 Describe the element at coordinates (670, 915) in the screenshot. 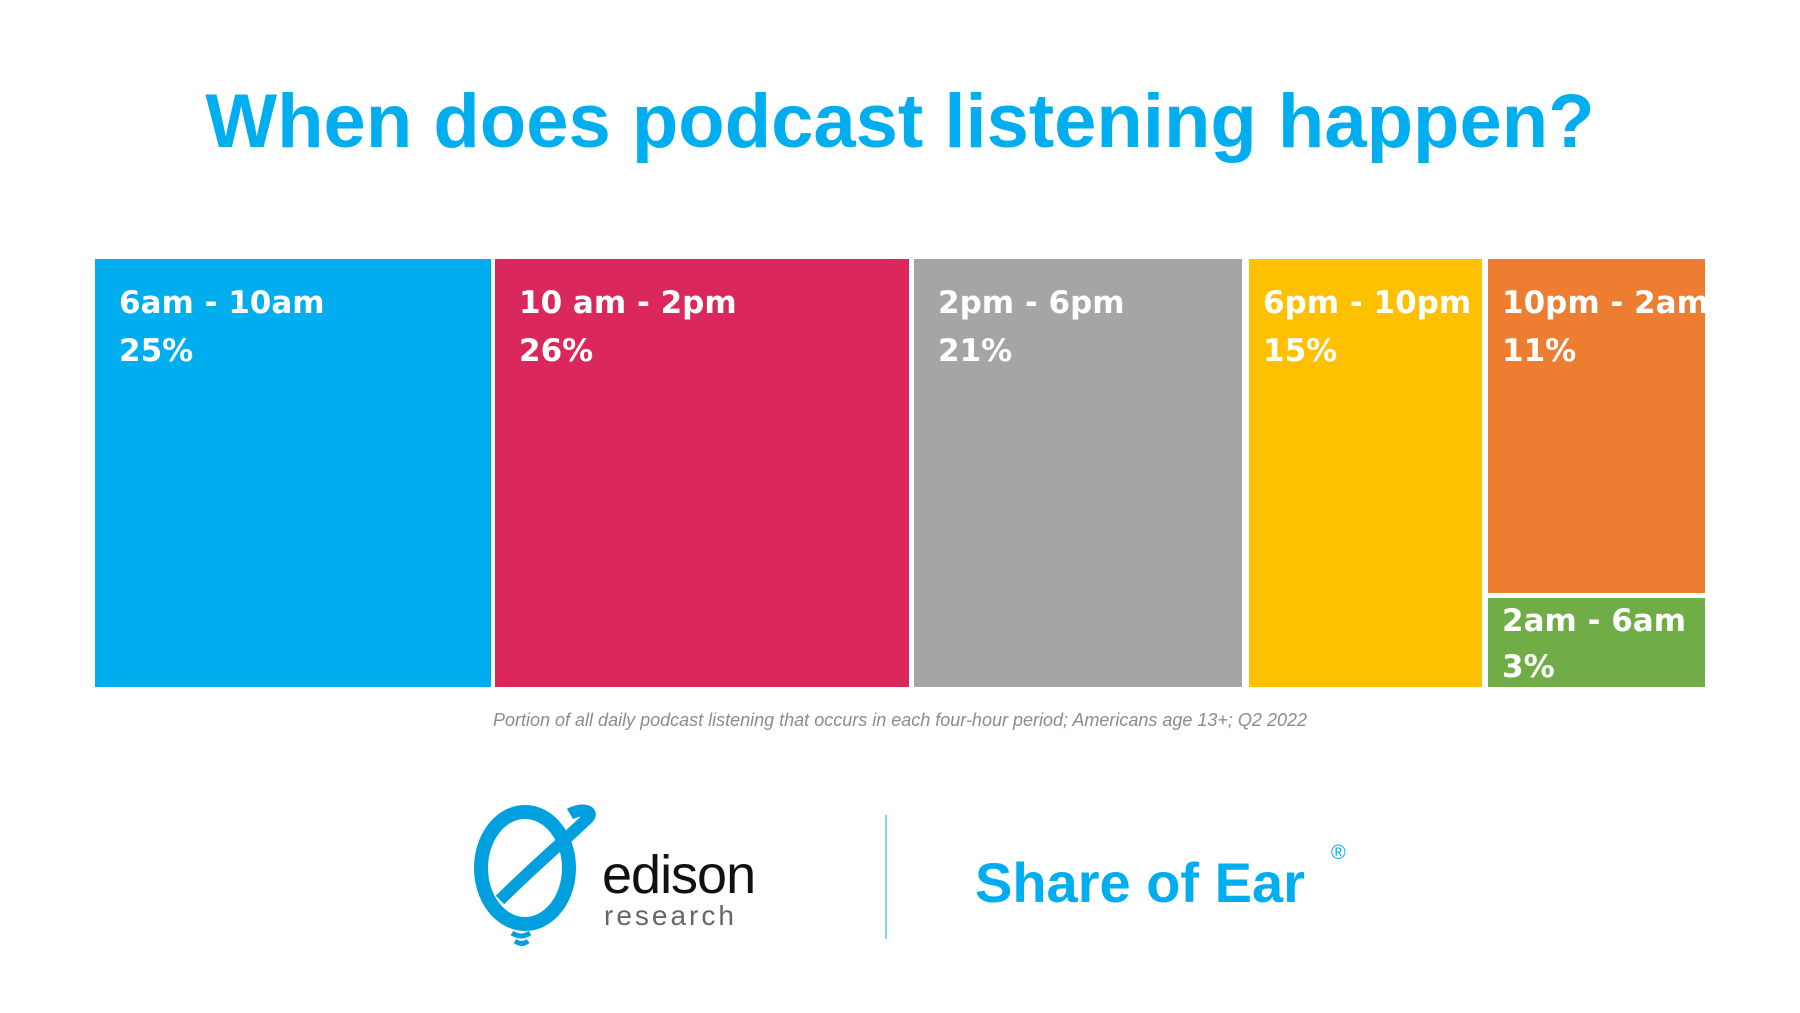

I see `research-wordmark: research` at that location.